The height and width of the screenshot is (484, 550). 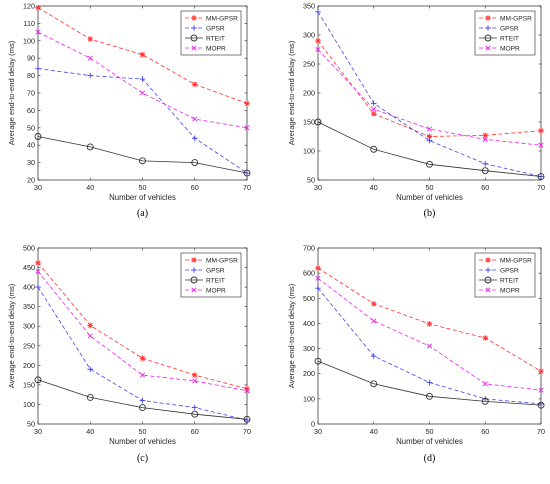 What do you see at coordinates (222, 260) in the screenshot?
I see `legend-label: MM-GPSR` at bounding box center [222, 260].